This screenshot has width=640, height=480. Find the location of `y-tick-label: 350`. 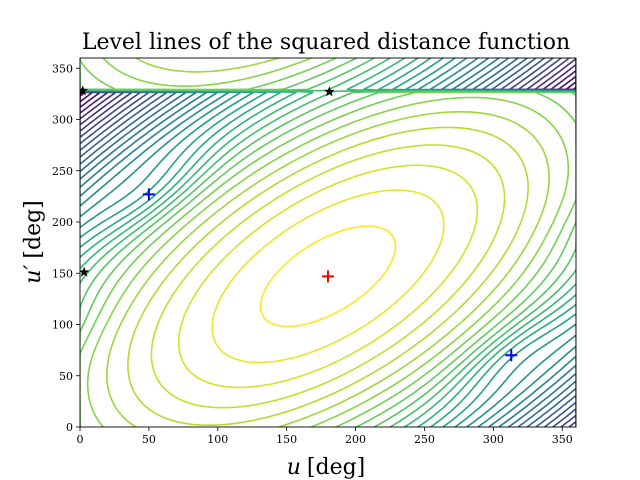

y-tick-label: 350 is located at coordinates (62, 68).